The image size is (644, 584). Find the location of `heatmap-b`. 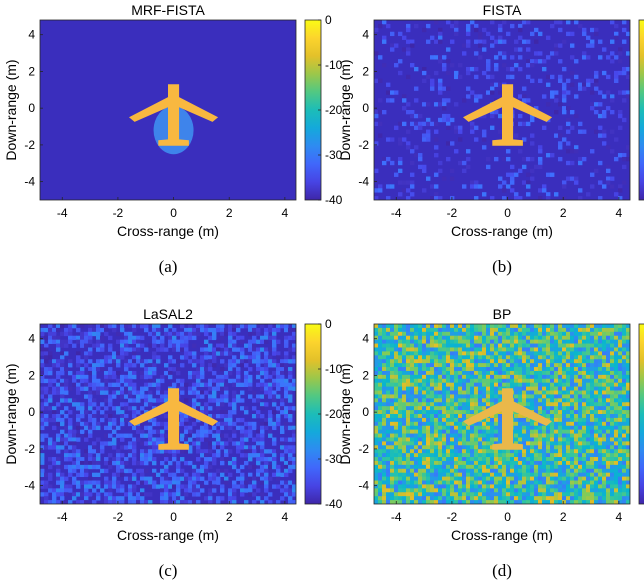

heatmap-b is located at coordinates (502, 110).